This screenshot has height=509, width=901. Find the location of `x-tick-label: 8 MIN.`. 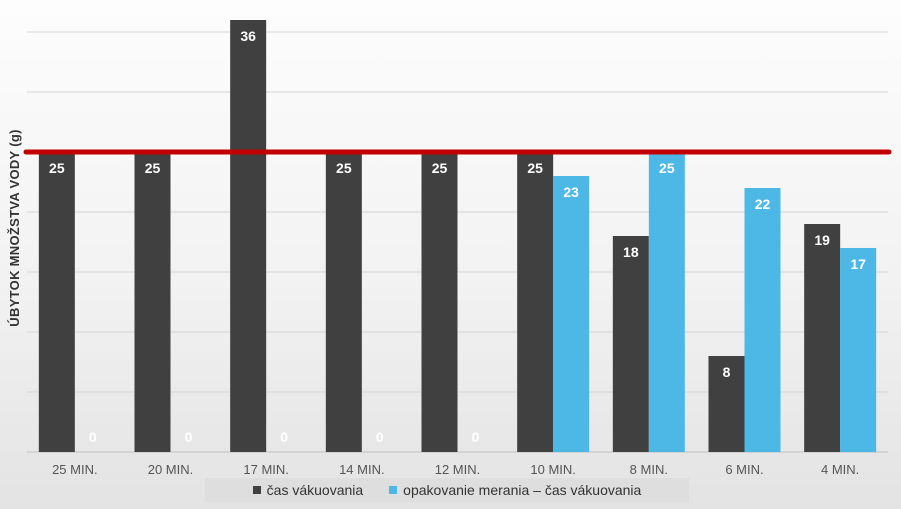

x-tick-label: 8 MIN. is located at coordinates (649, 469).